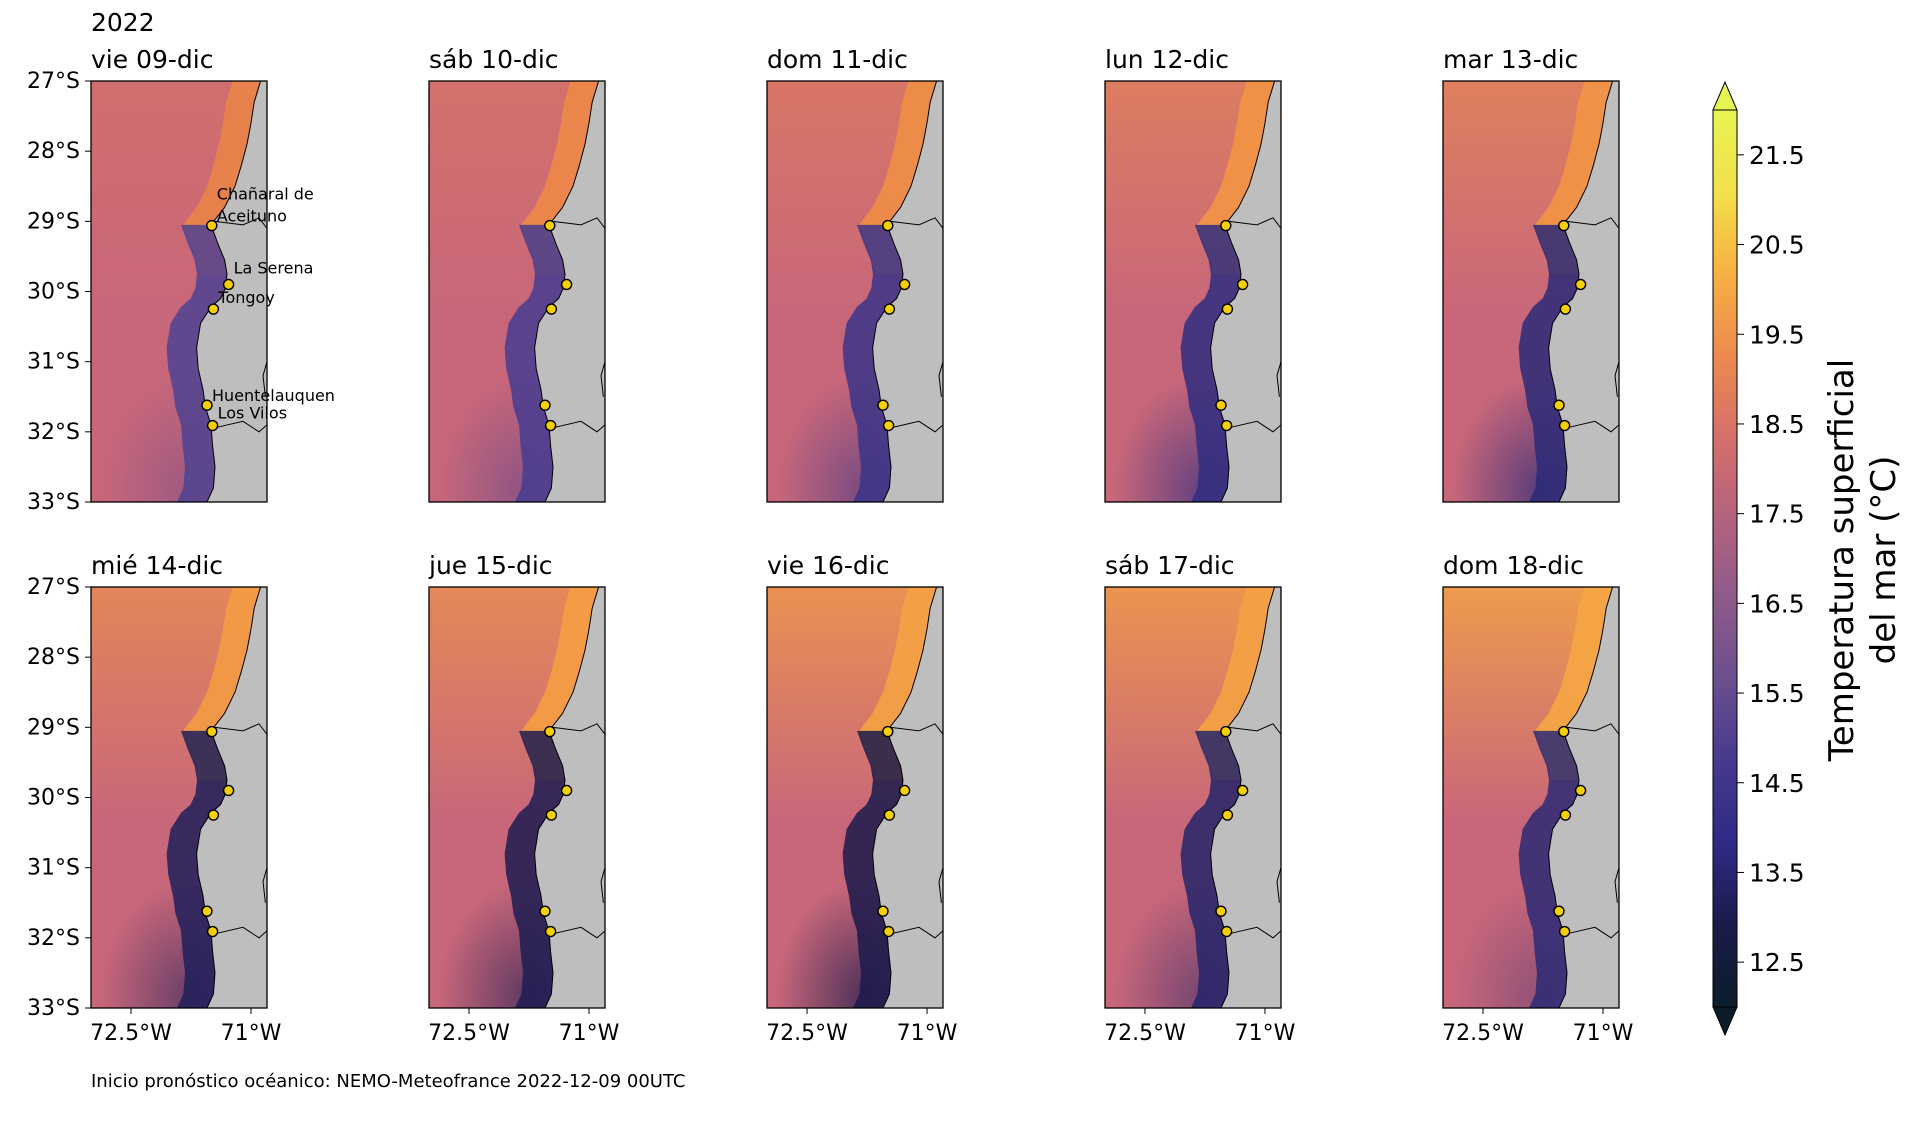  Describe the element at coordinates (1777, 334) in the screenshot. I see `colorbar-tick-label: 19.5` at that location.